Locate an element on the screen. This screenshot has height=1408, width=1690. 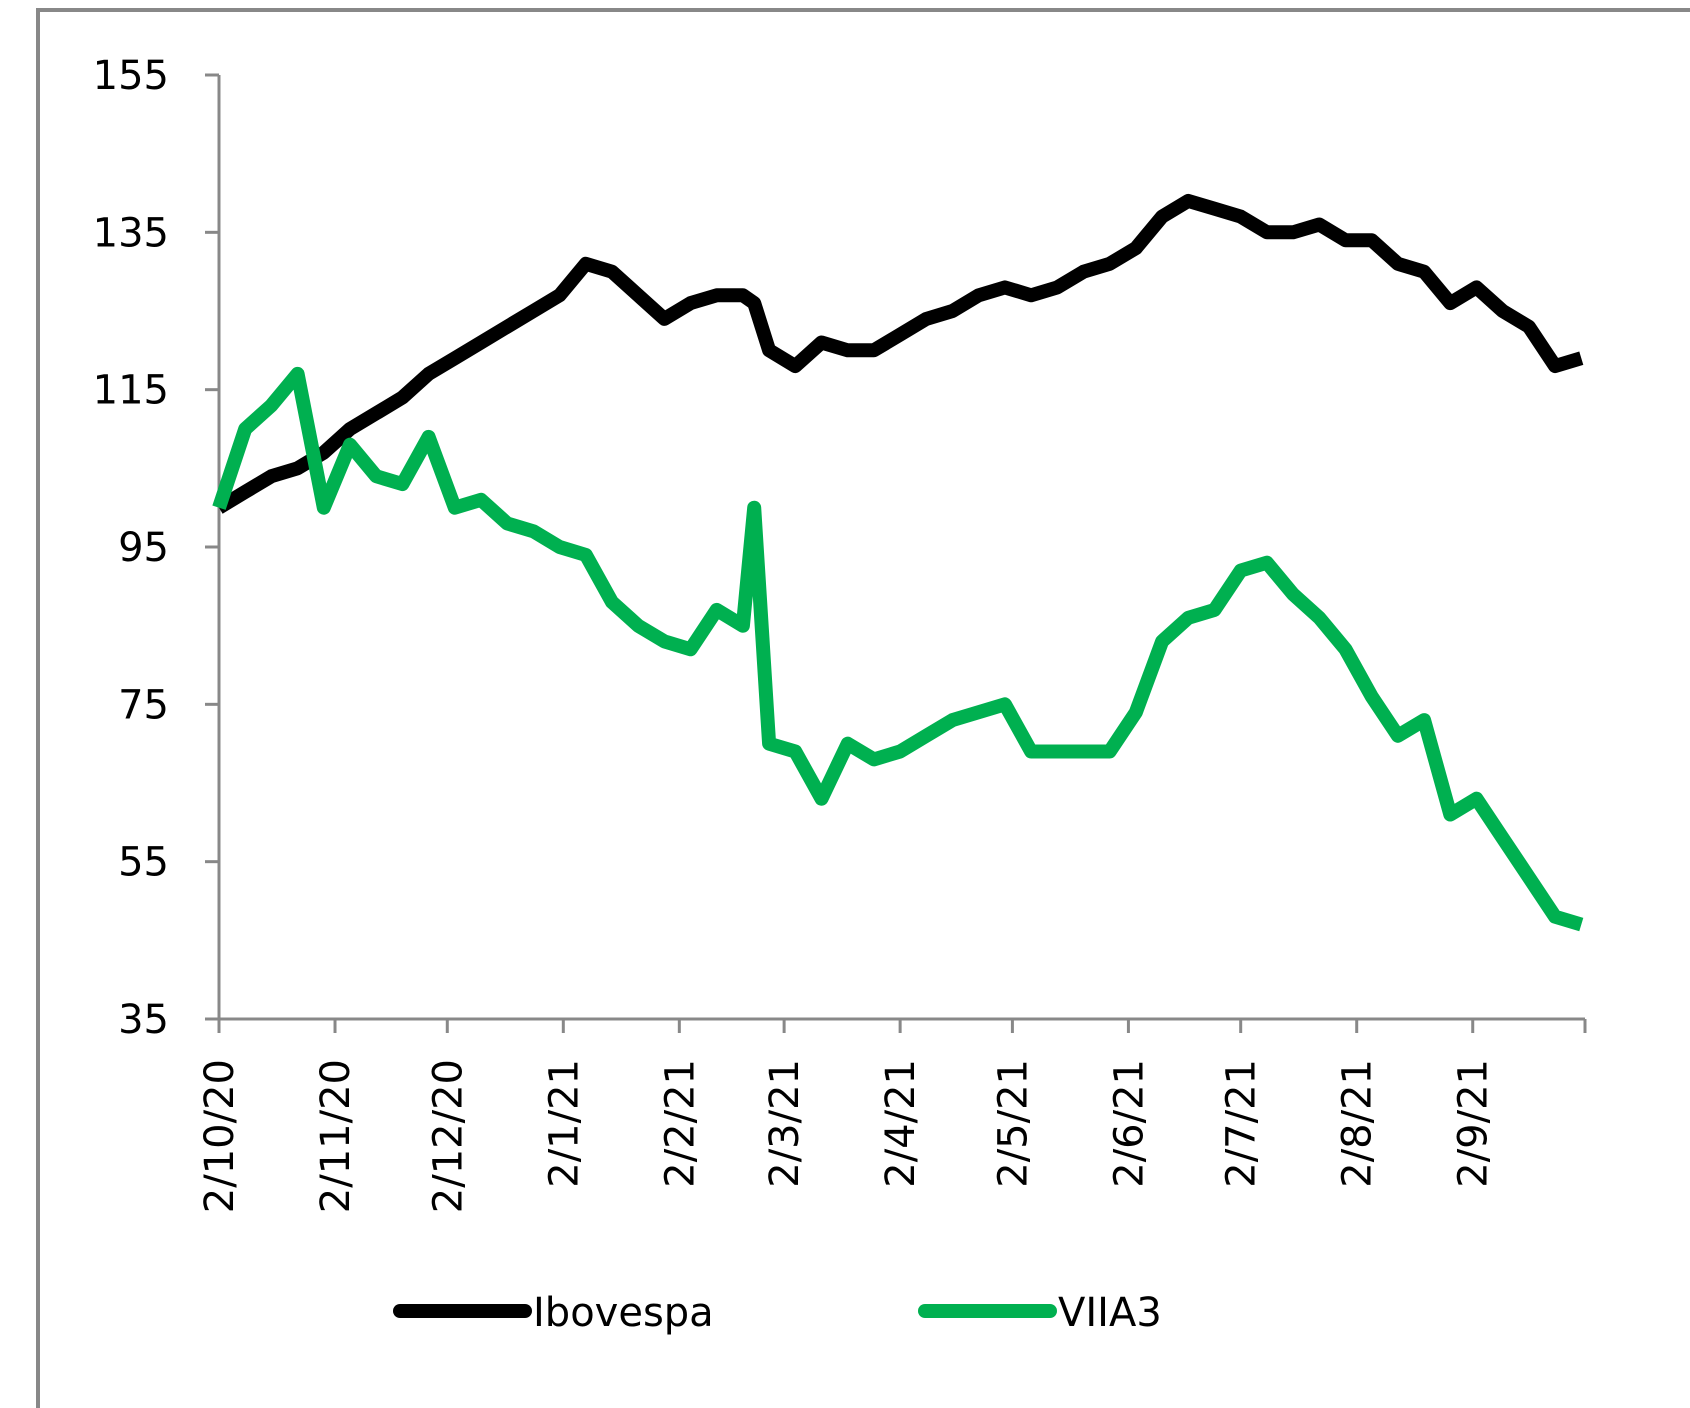
y-tick-label: 155 is located at coordinates (131, 76).